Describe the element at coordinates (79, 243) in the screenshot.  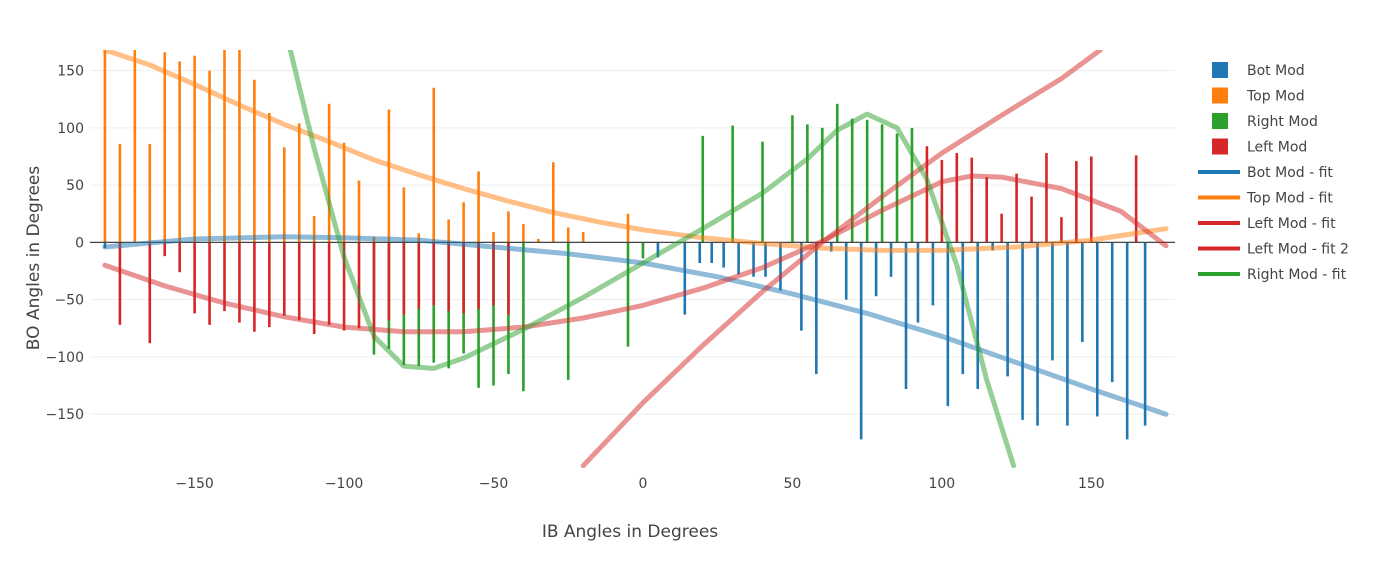
I see `y-tick-label: 0` at that location.